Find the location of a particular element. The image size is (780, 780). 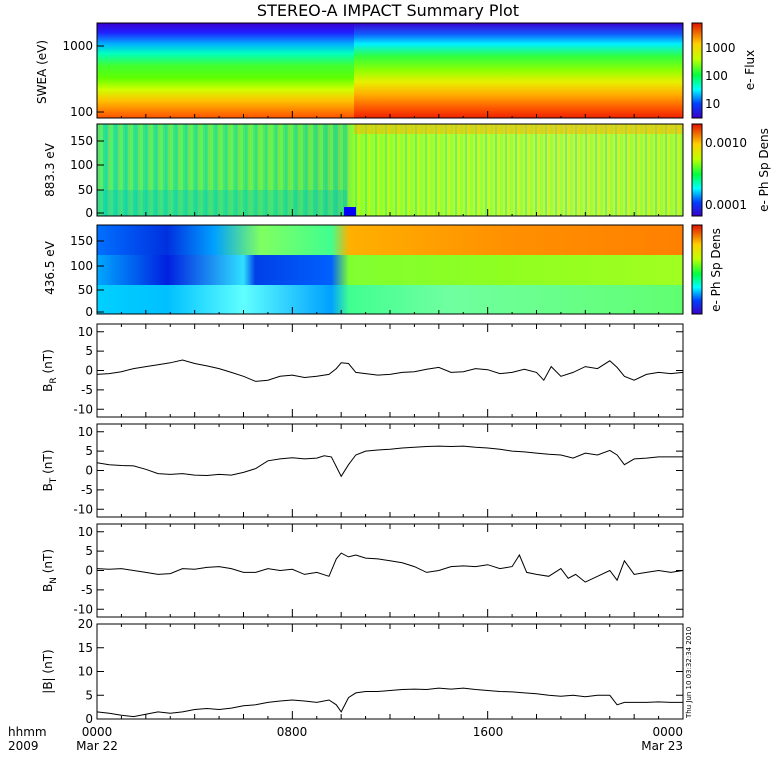

p436-ytick-100: 100 is located at coordinates (81, 266).